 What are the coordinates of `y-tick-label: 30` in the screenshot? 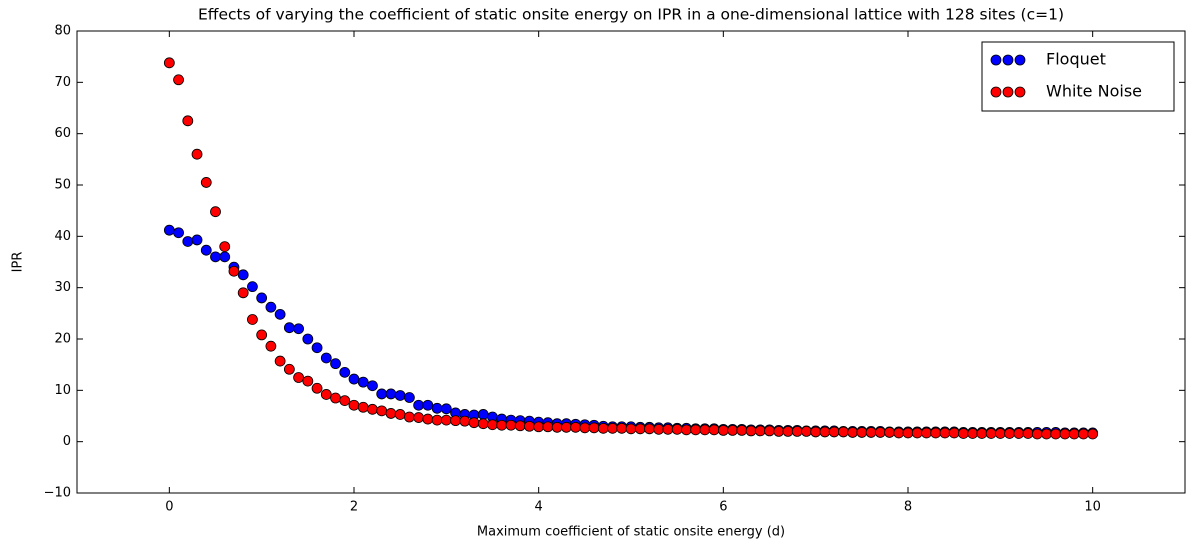 It's located at (62, 287).